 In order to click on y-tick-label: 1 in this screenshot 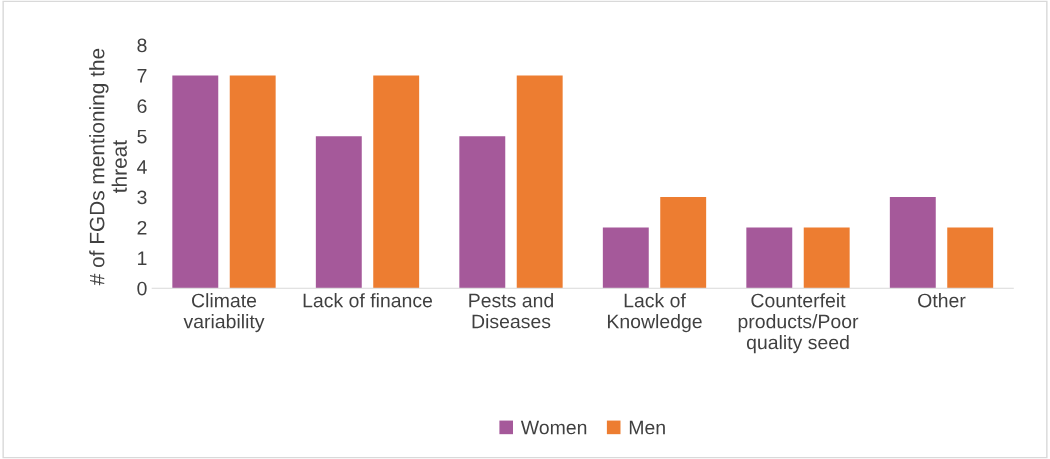, I will do `click(142, 258)`.